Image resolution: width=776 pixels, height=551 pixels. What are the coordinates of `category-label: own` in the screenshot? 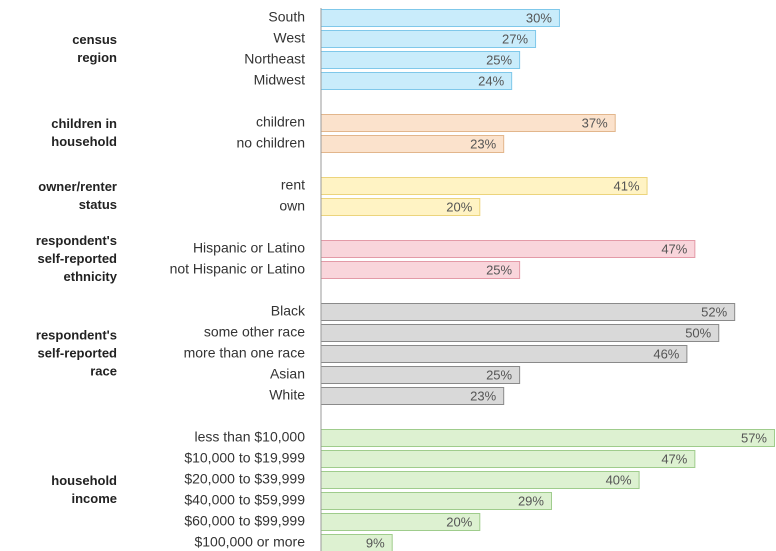 It's located at (292, 206).